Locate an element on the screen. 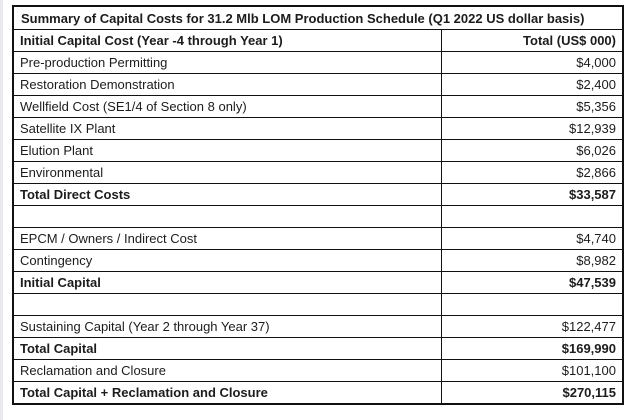 Image resolution: width=627 pixels, height=420 pixels. row-value: $4,000 is located at coordinates (532, 62).